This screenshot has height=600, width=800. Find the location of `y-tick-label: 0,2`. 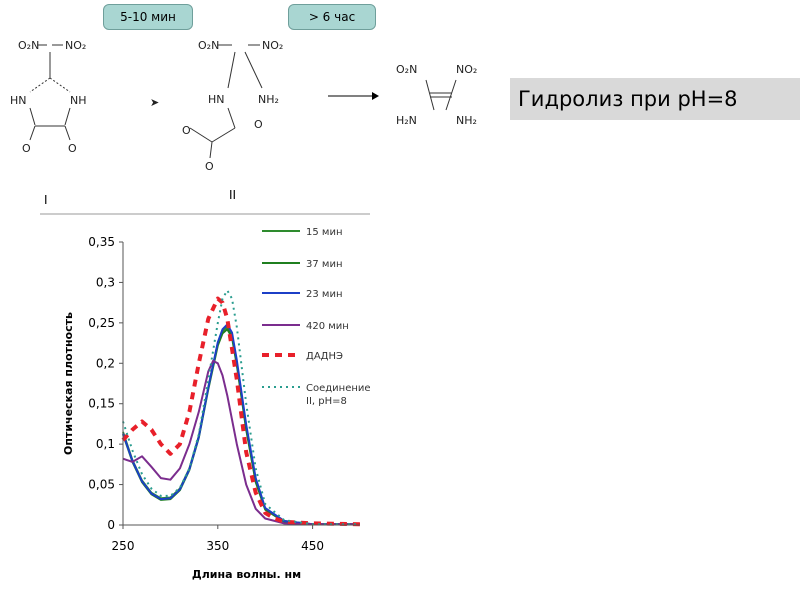

y-tick-label: 0,2 is located at coordinates (105, 363).